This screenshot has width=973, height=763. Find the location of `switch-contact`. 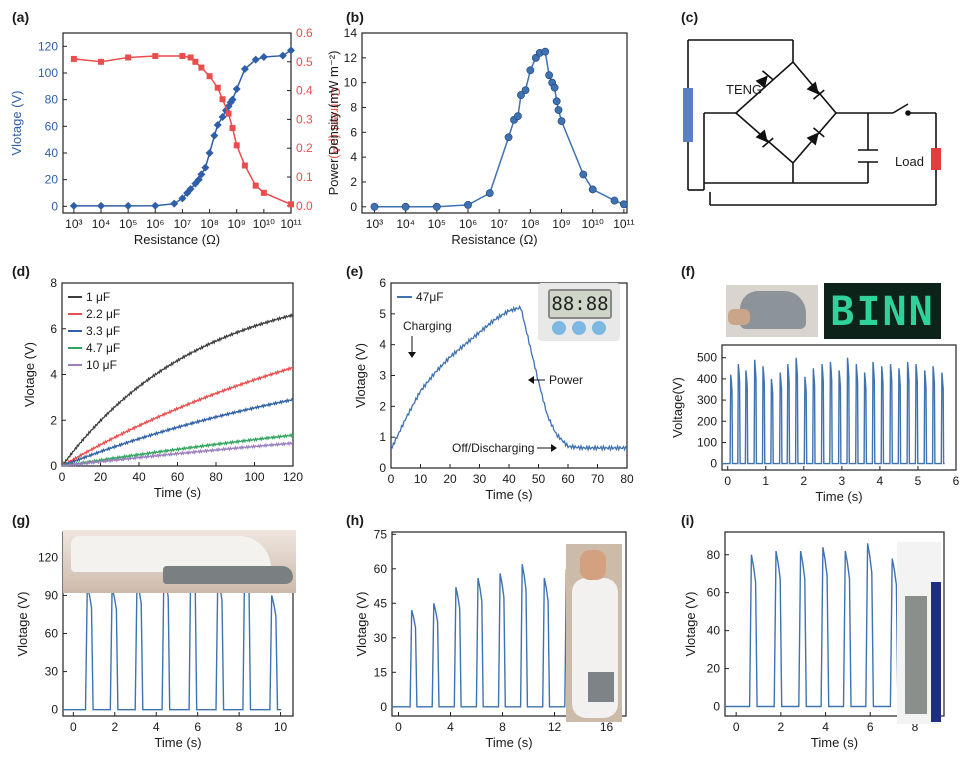

switch-contact is located at coordinates (908, 113).